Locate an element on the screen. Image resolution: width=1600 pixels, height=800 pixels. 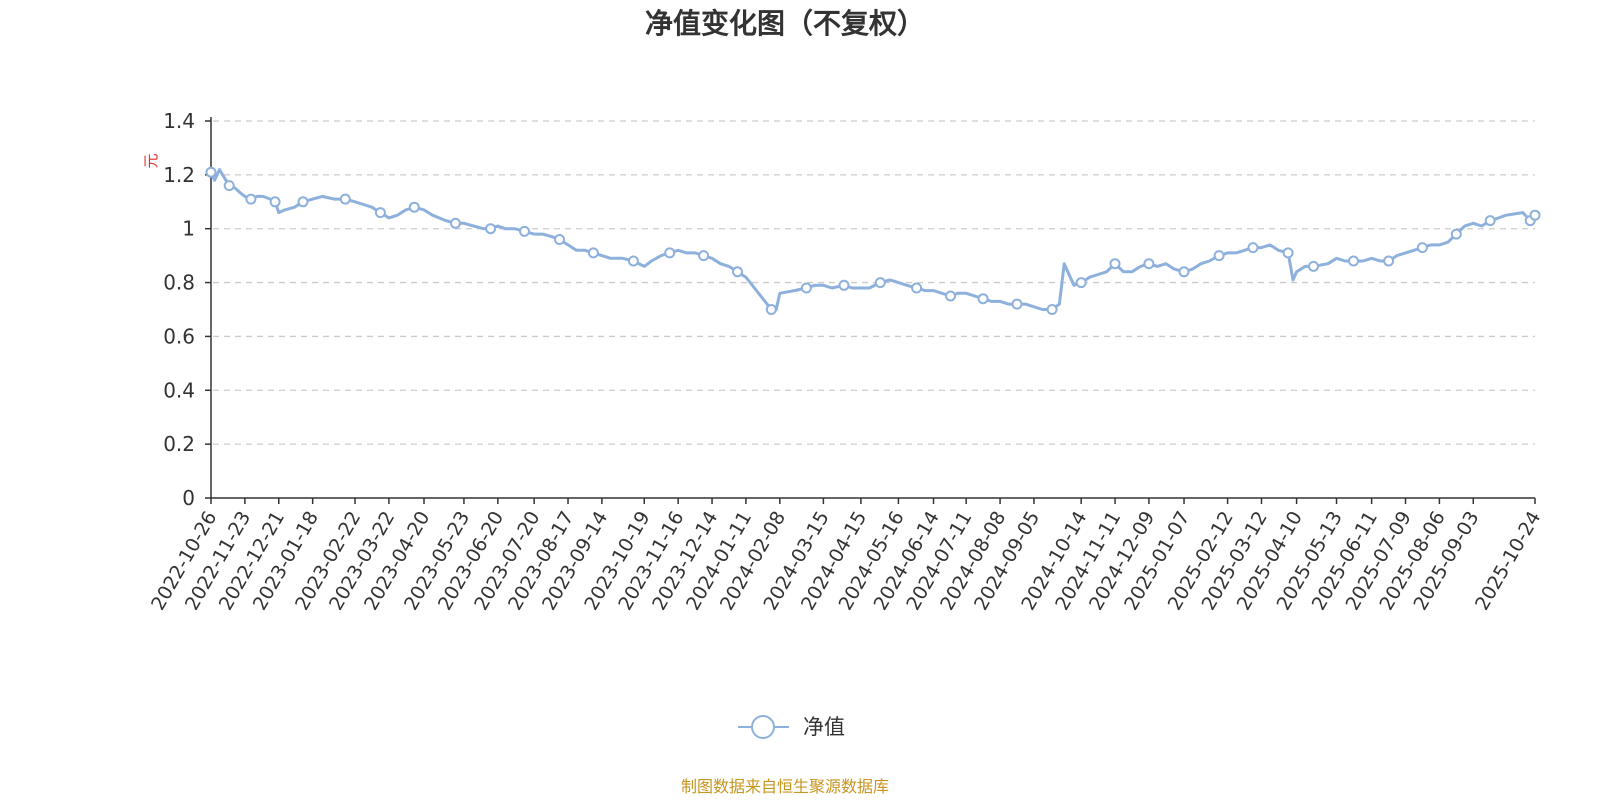
y-tick-label: 0.2 is located at coordinates (179, 444).